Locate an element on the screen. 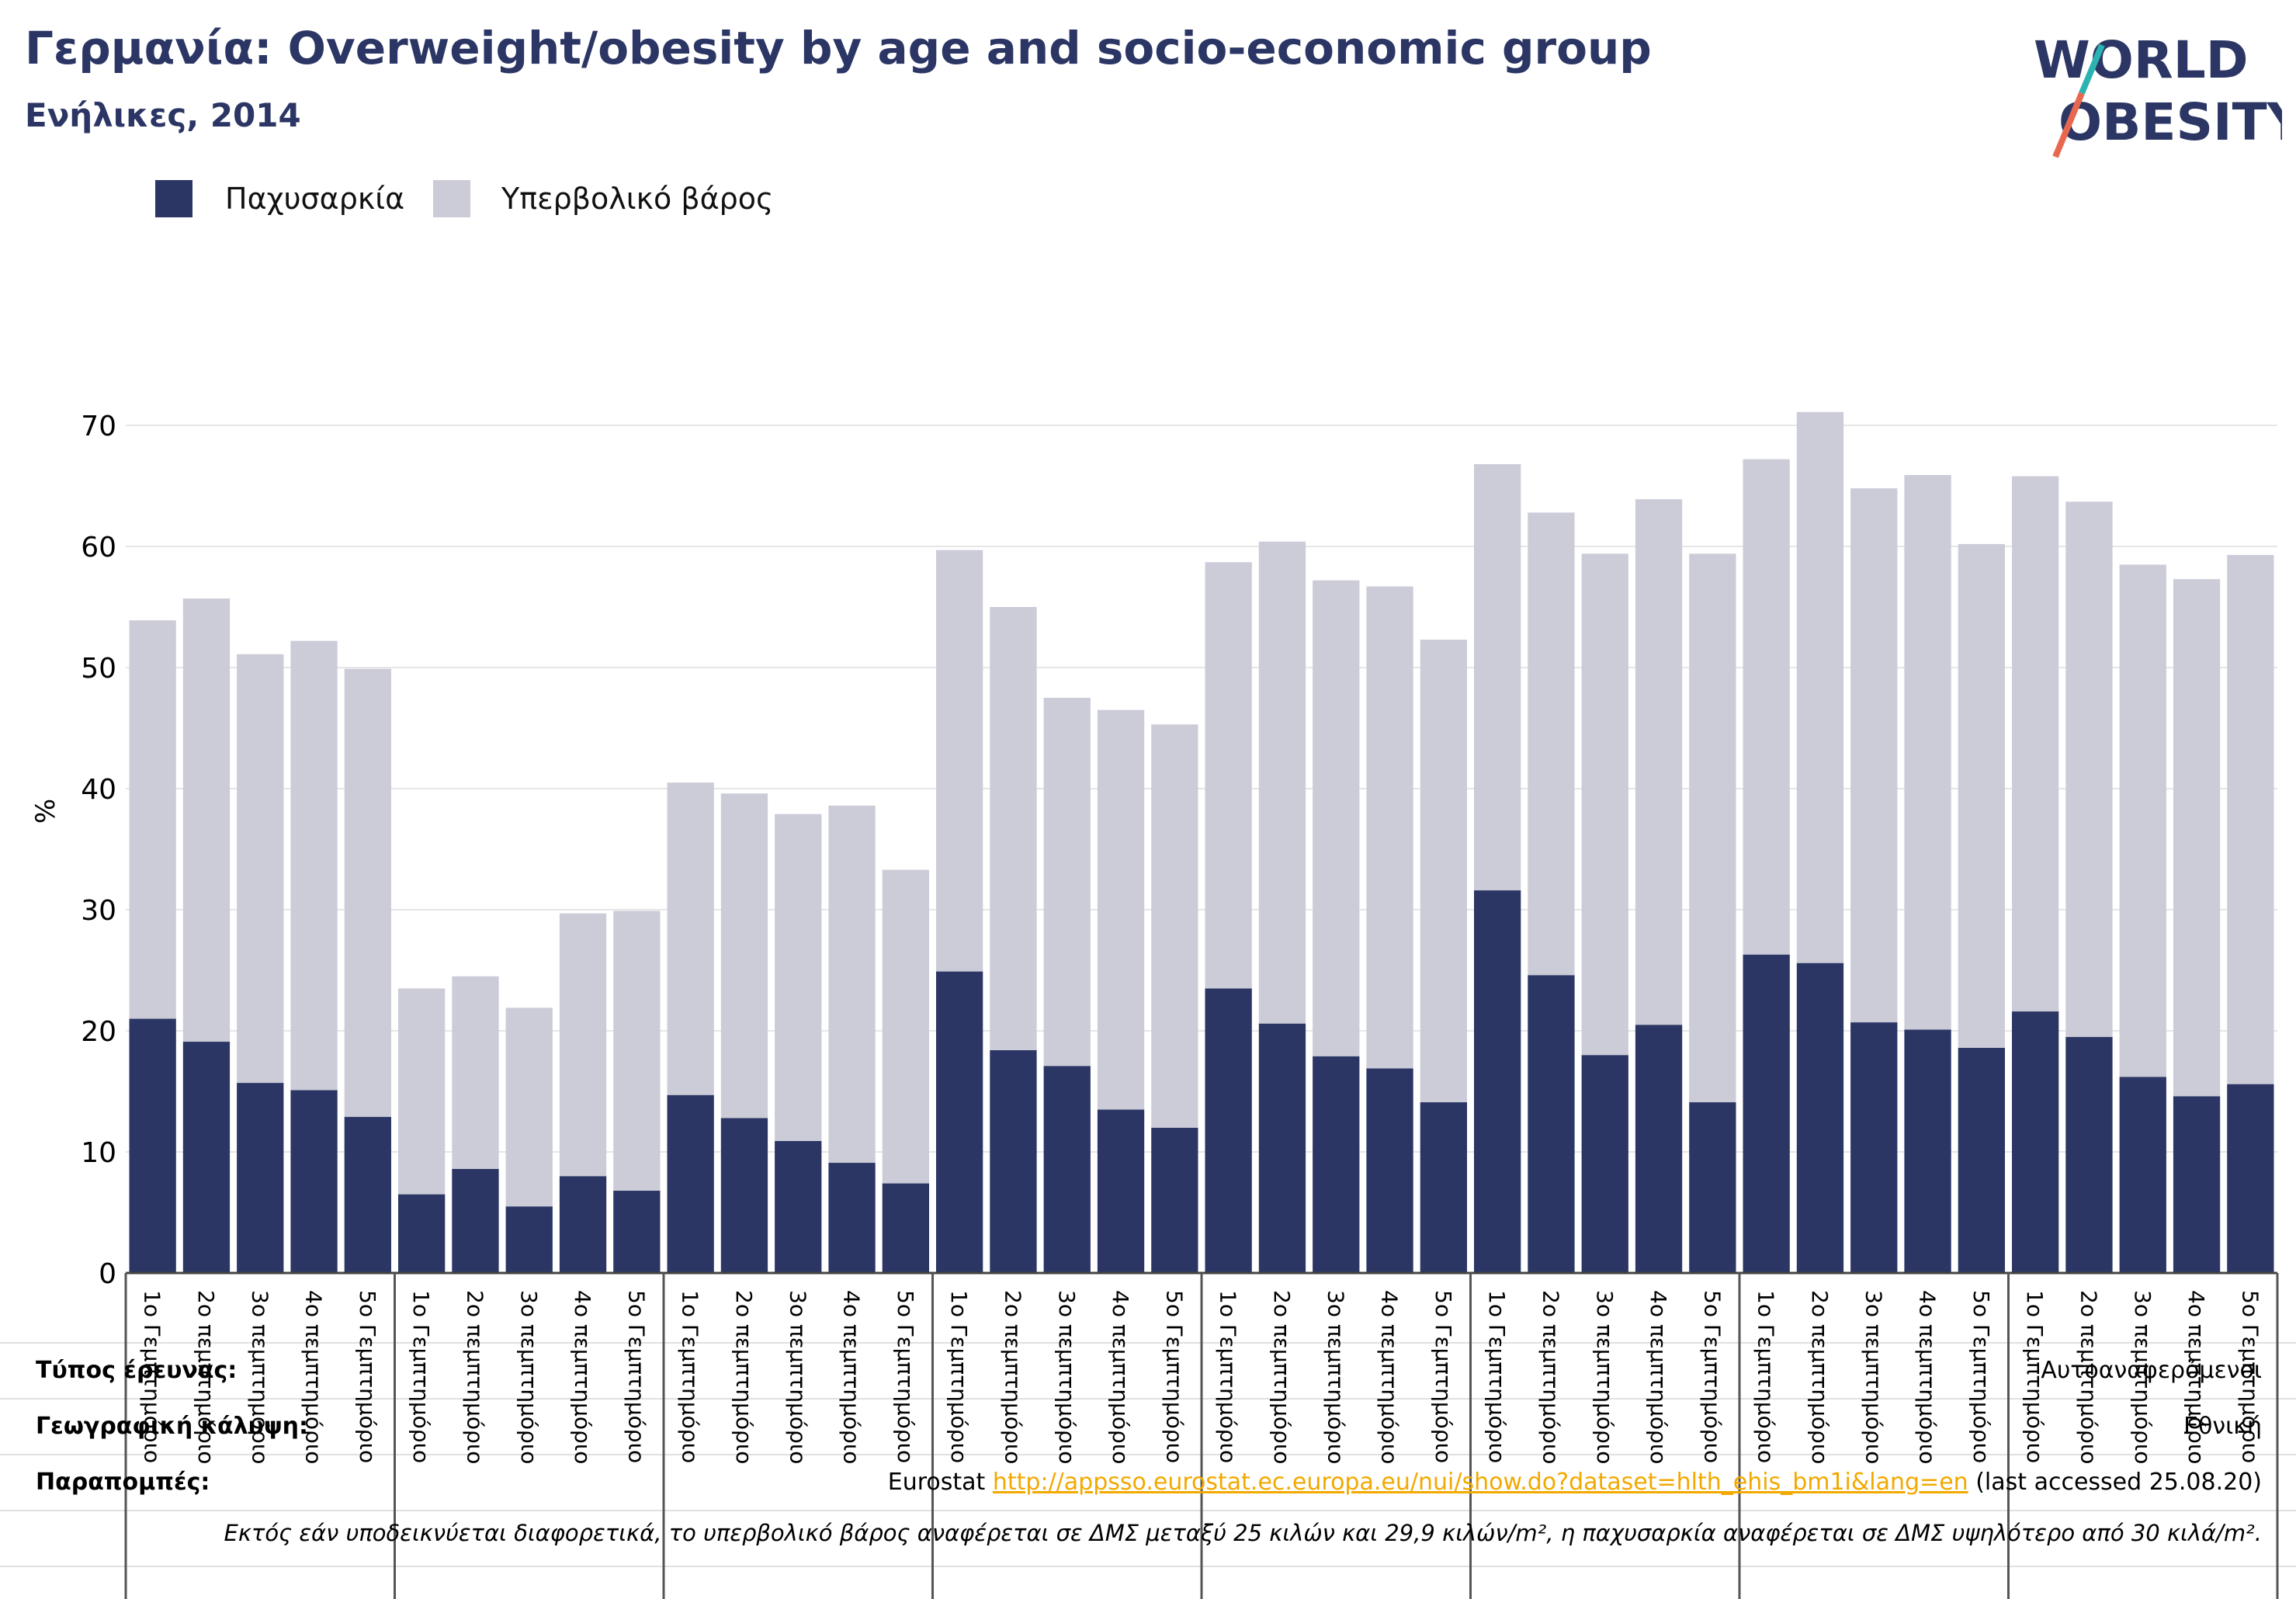 The height and width of the screenshot is (1599, 2296). coverage-value: Εθνική is located at coordinates (2222, 1426).